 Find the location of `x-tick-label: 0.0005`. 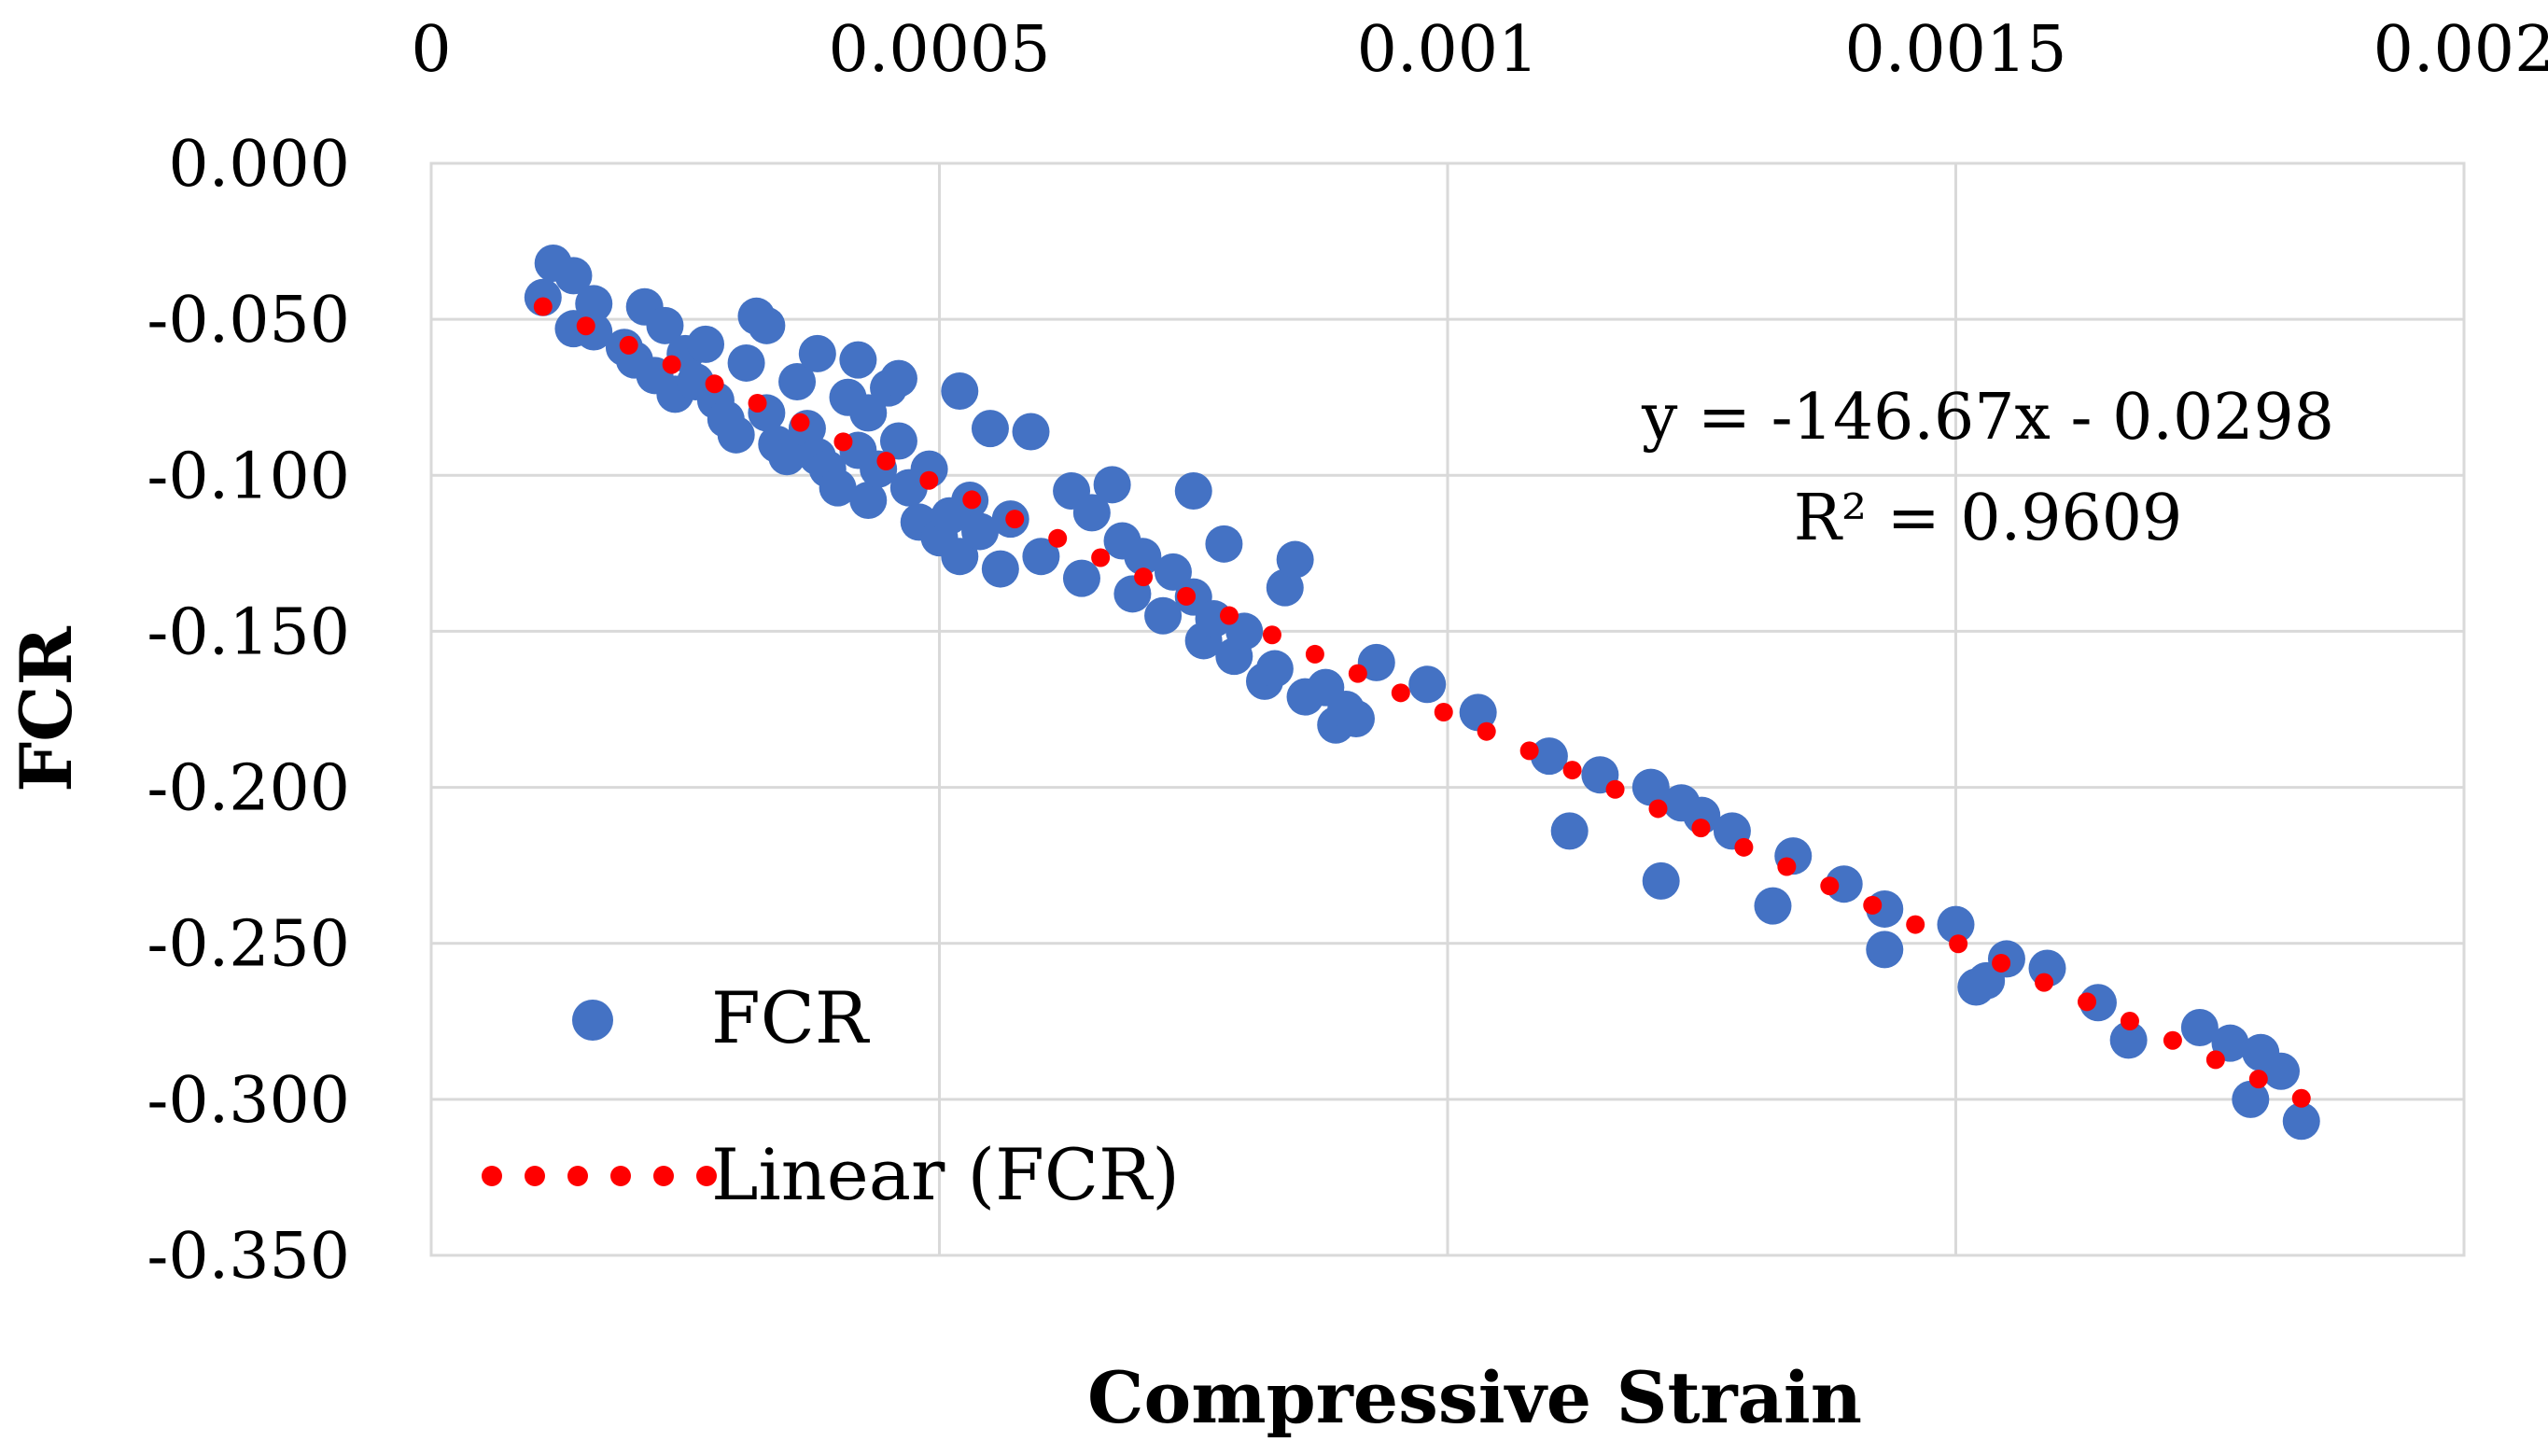

x-tick-label: 0.0005 is located at coordinates (940, 50).